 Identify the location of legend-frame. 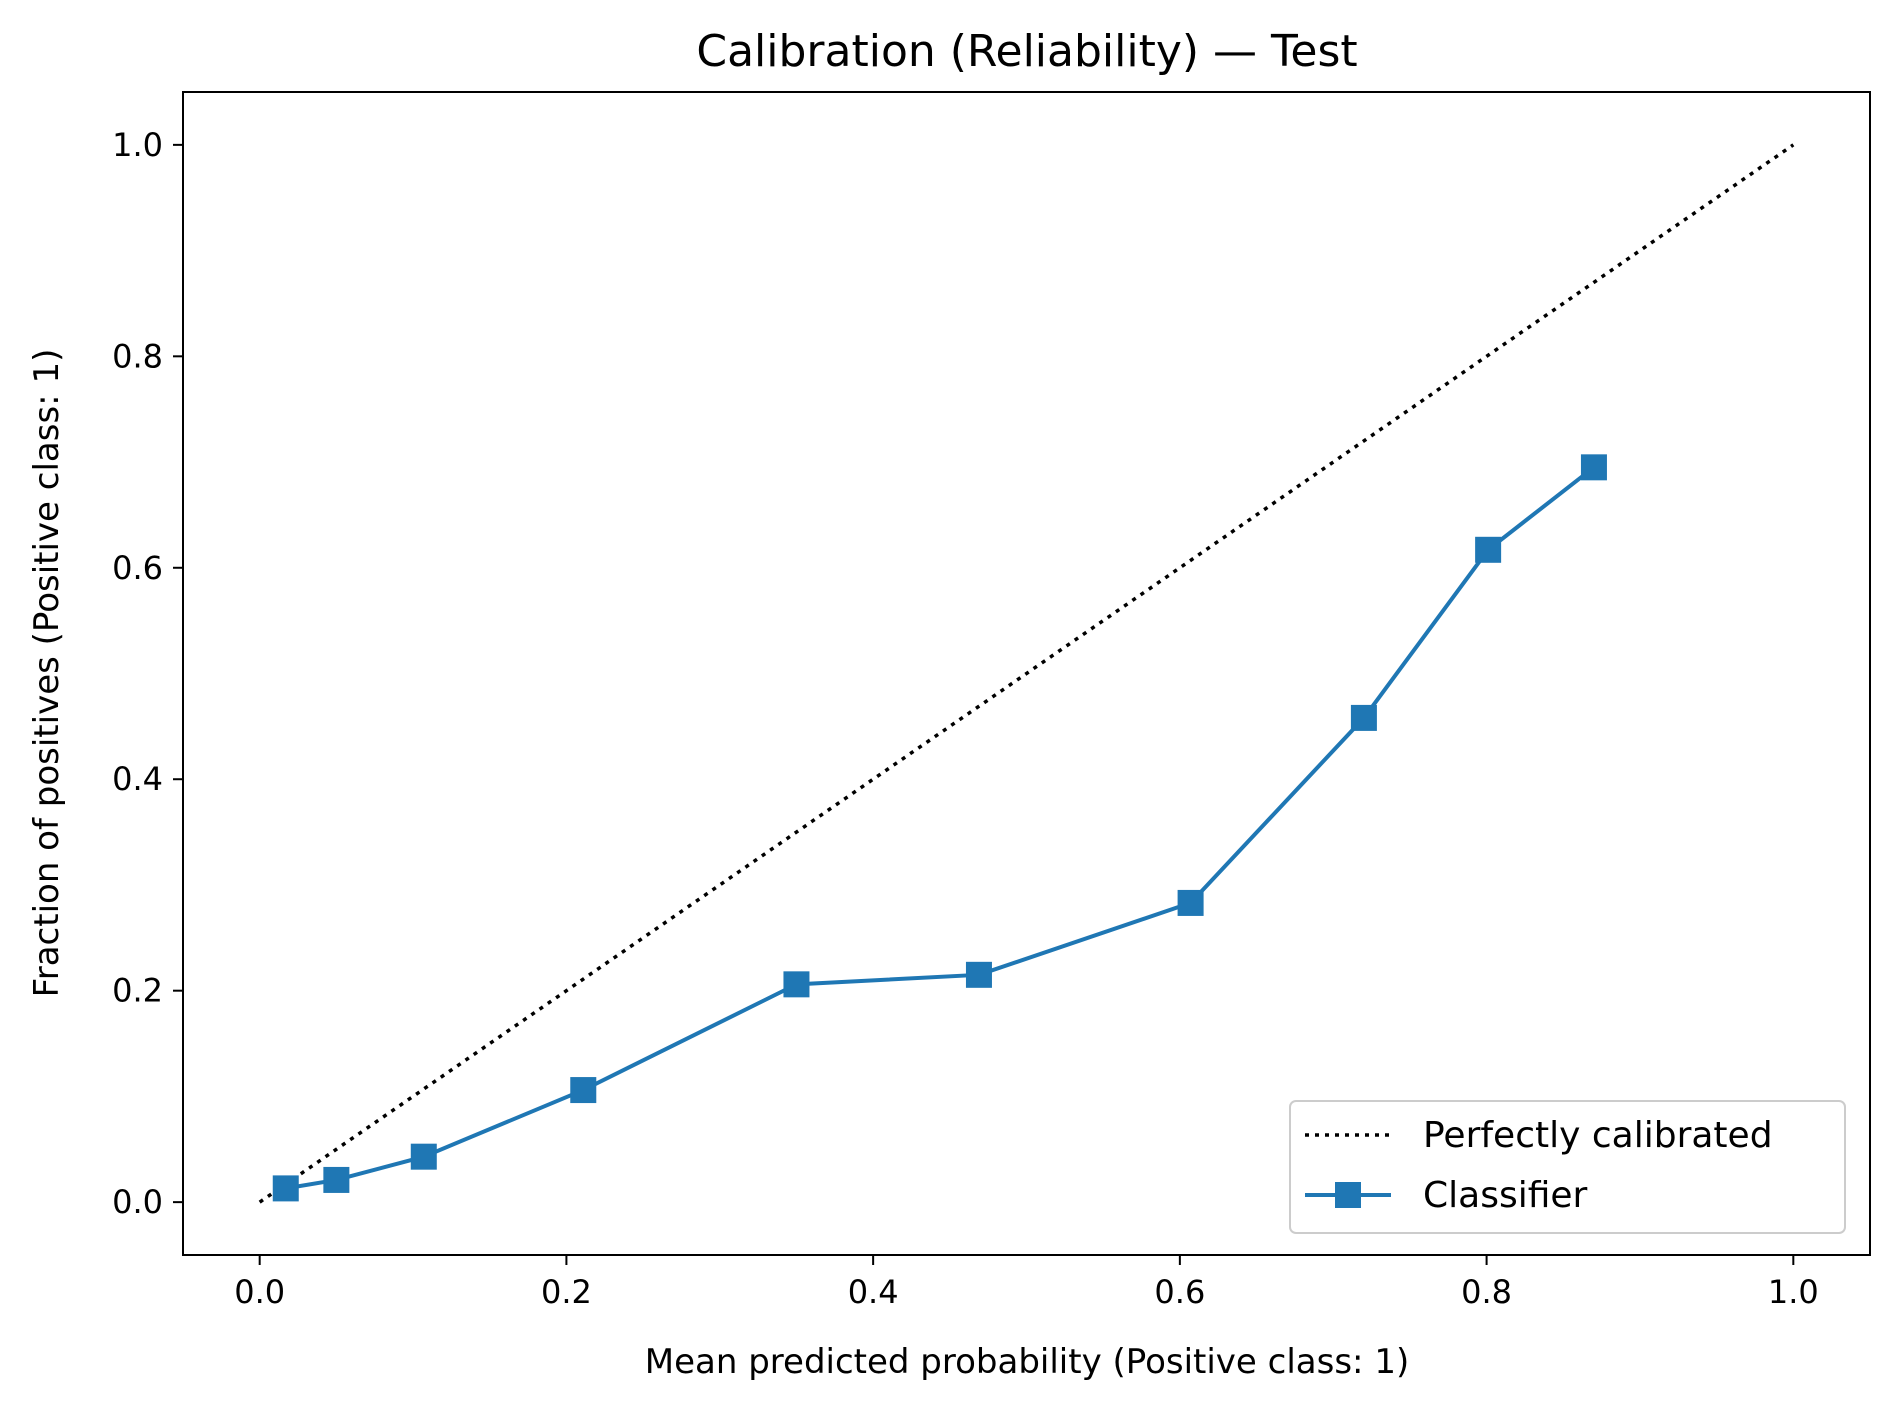
(1567, 1167).